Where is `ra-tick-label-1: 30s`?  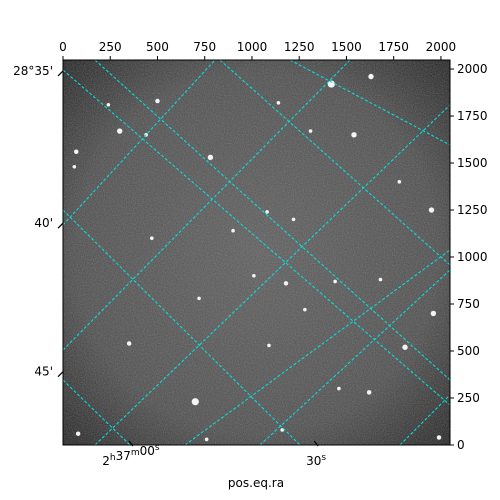
ra-tick-label-1: 30s is located at coordinates (316, 460).